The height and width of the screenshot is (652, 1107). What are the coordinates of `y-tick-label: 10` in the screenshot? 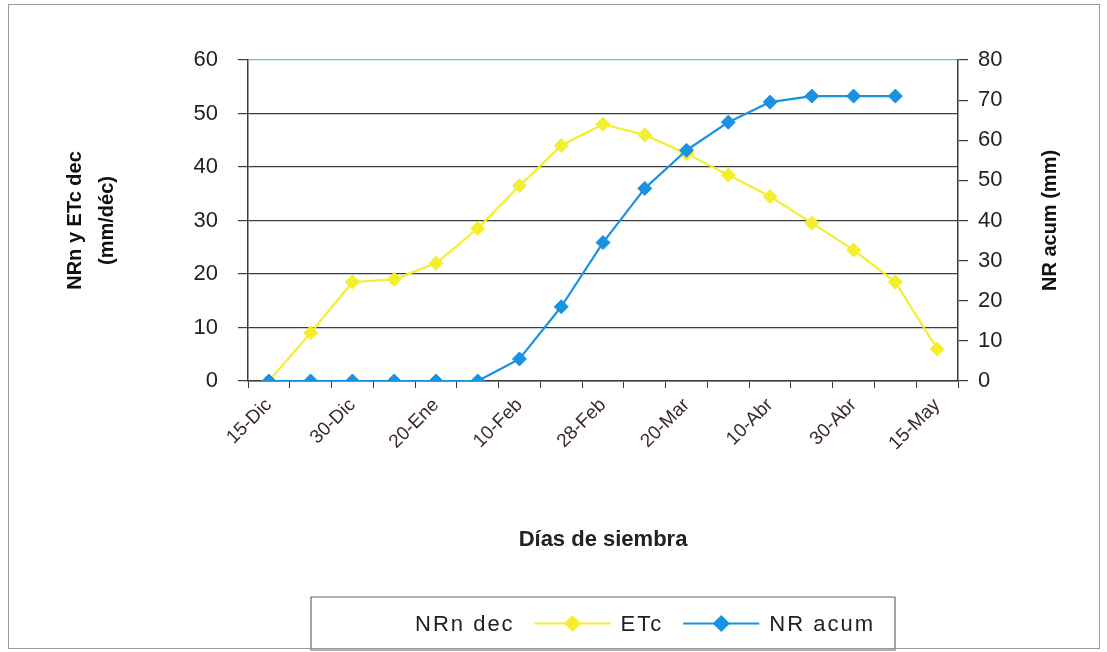 It's located at (205, 326).